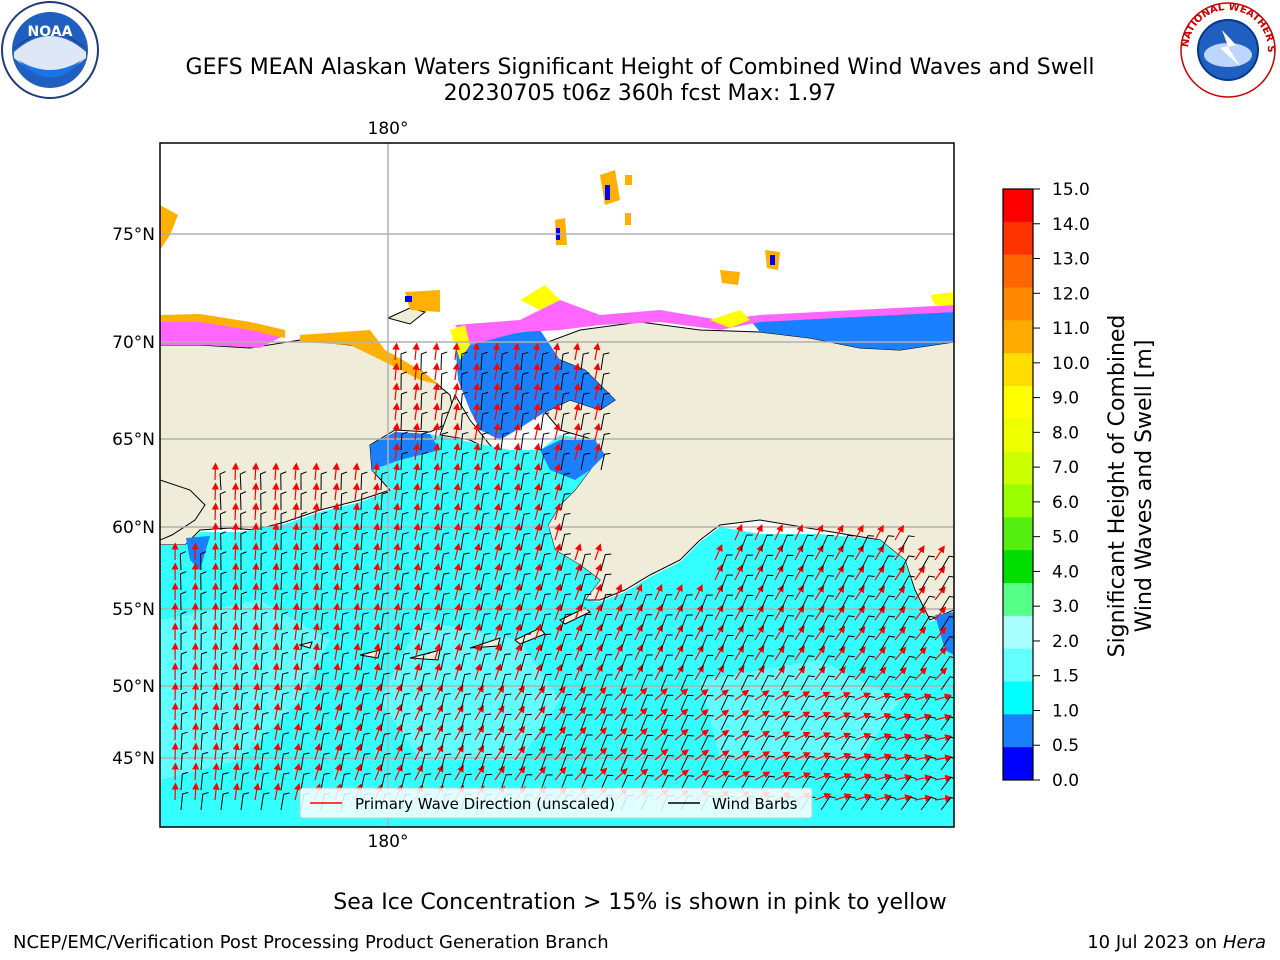 The image size is (1280, 960). I want to click on footer-host: Hera, so click(1244, 942).